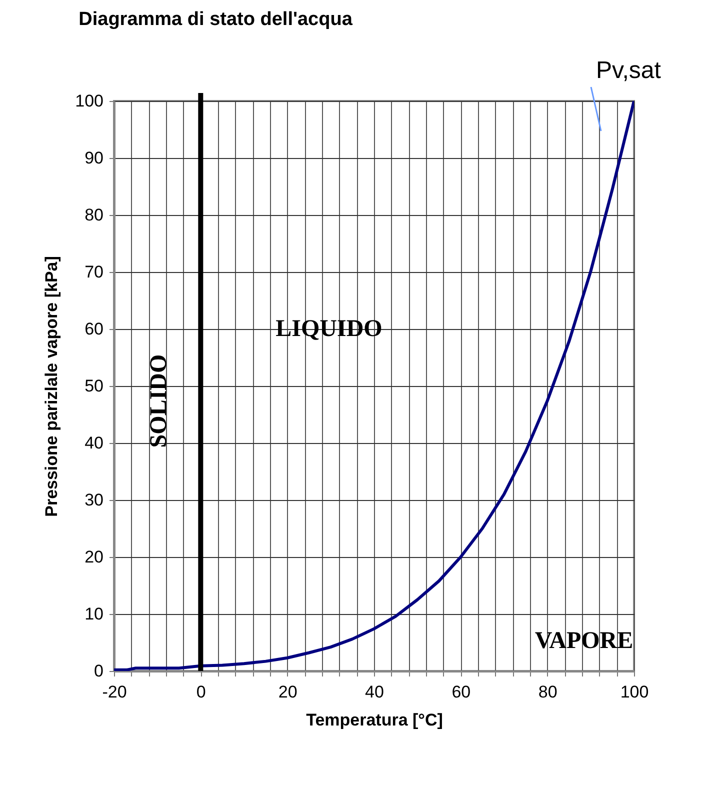 The width and height of the screenshot is (704, 787). I want to click on x-tick-label: 40, so click(374, 692).